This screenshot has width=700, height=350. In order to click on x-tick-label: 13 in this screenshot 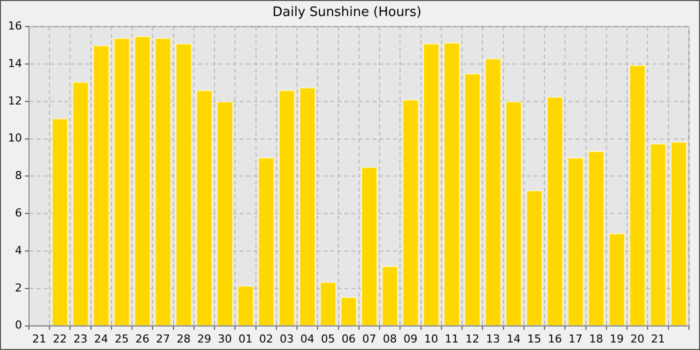, I will do `click(493, 339)`.